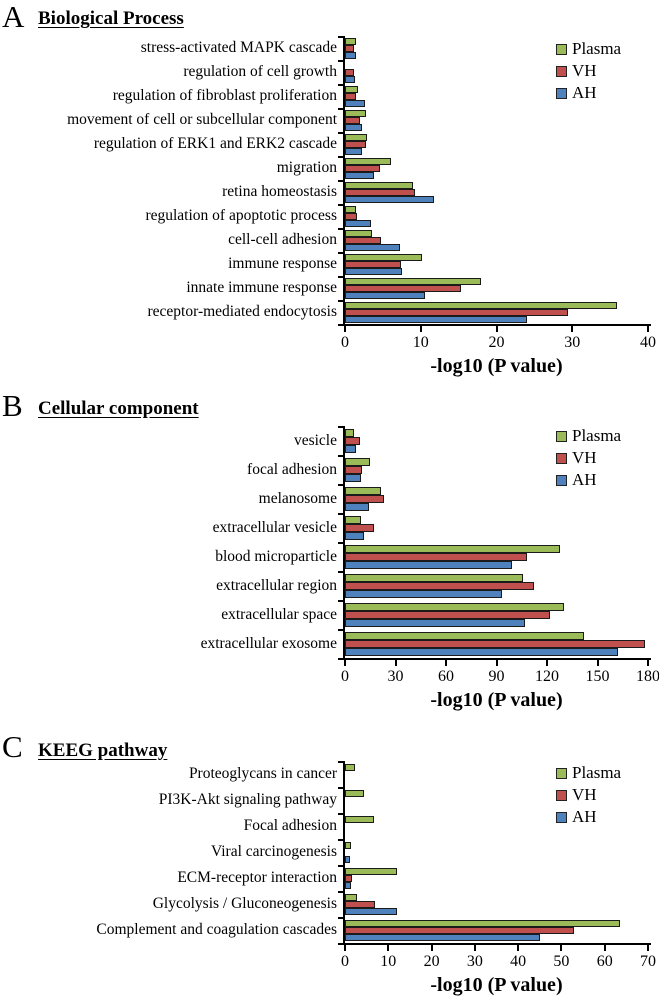  I want to click on x-tick-label: 60, so click(604, 961).